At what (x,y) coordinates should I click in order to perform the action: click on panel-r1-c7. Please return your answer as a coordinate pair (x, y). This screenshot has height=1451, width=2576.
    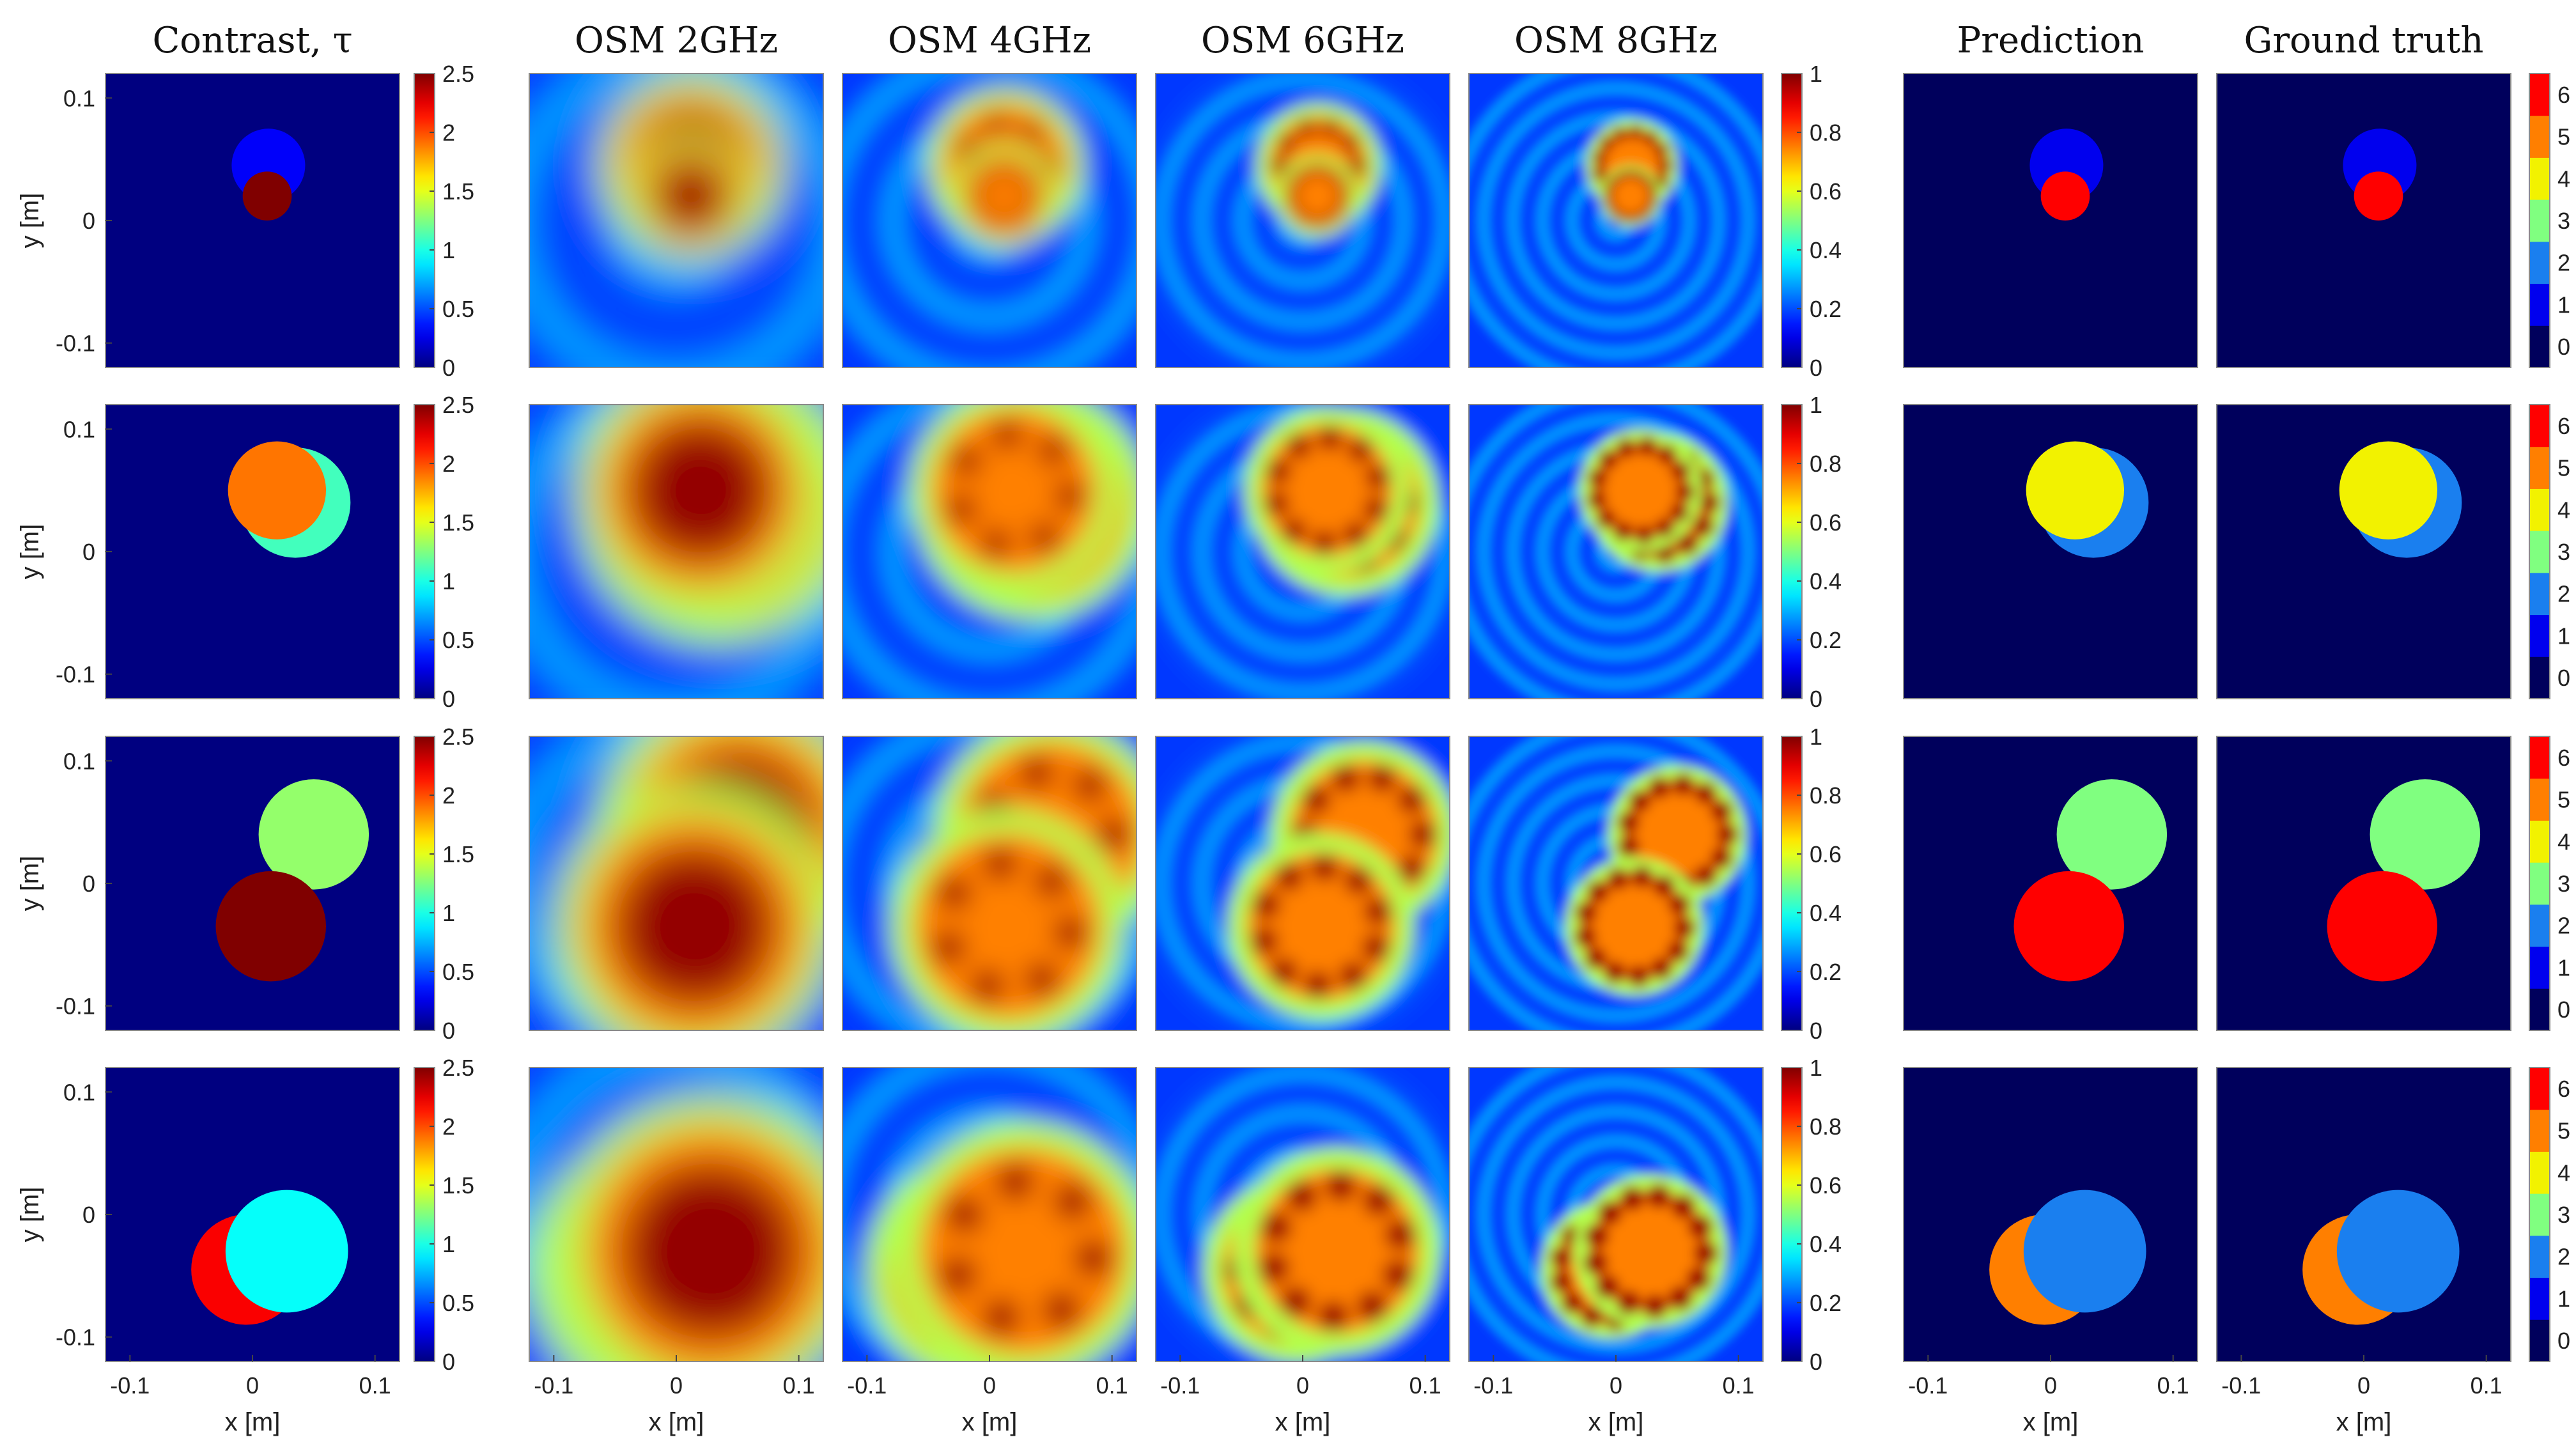
    Looking at the image, I should click on (2364, 221).